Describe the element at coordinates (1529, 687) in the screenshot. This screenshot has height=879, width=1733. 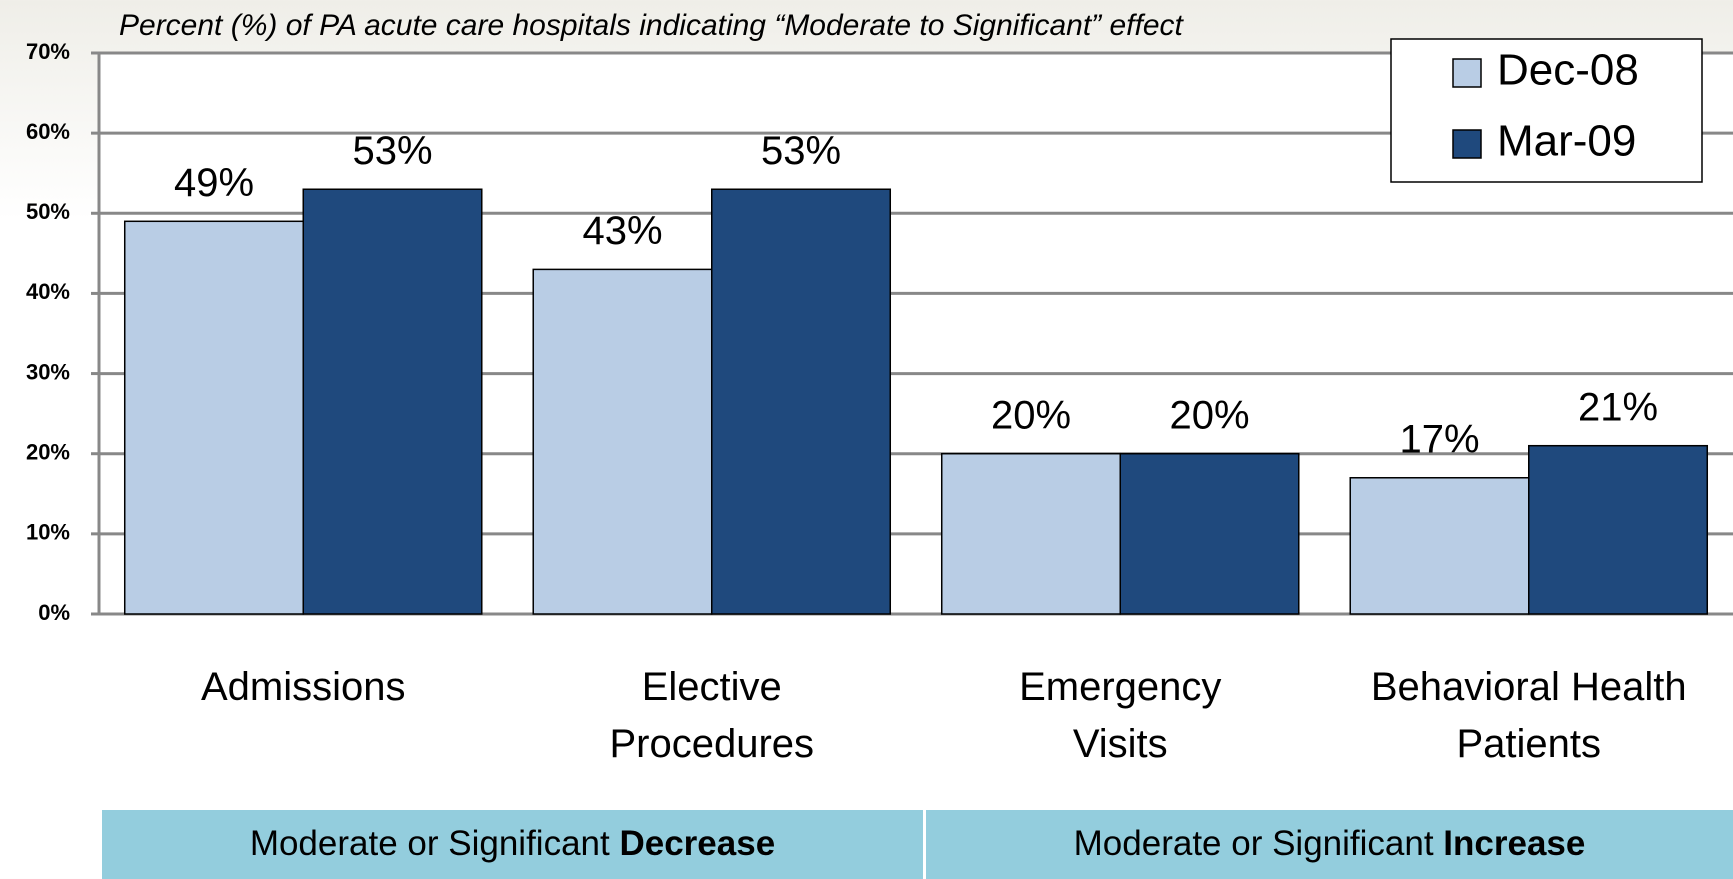
I see `x-tick-label-line: Behavioral Health` at that location.